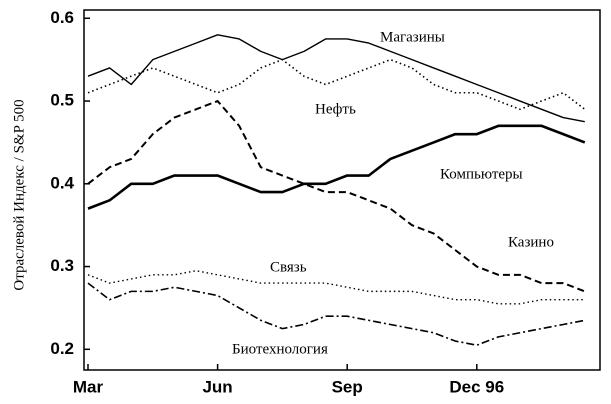 The height and width of the screenshot is (404, 611). What do you see at coordinates (476, 386) in the screenshot?
I see `x-tick-label: Dec 96` at bounding box center [476, 386].